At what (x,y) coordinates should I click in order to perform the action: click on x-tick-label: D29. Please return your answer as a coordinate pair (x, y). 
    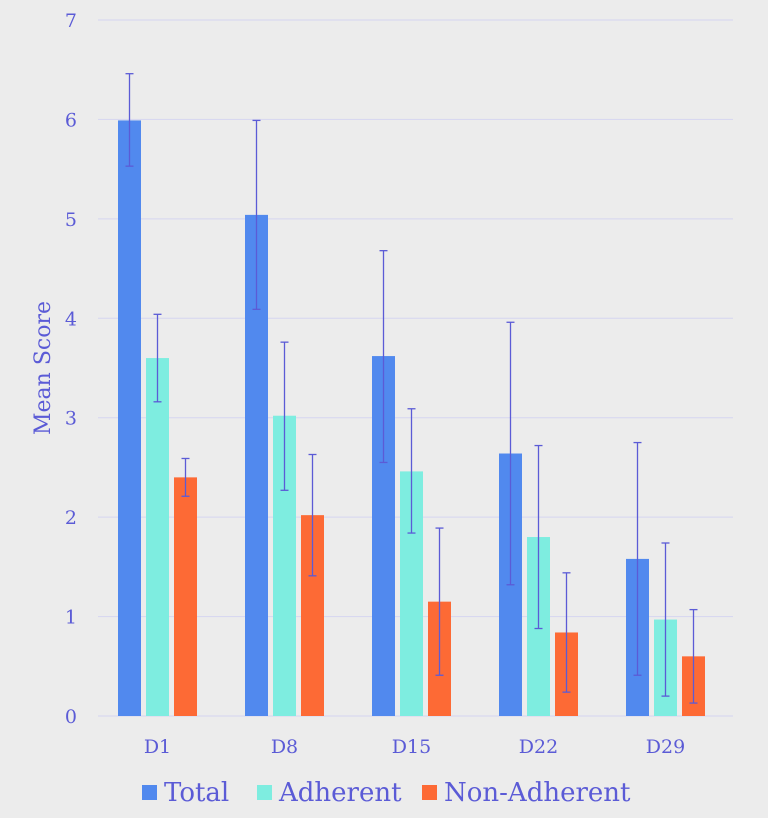
    Looking at the image, I should click on (665, 747).